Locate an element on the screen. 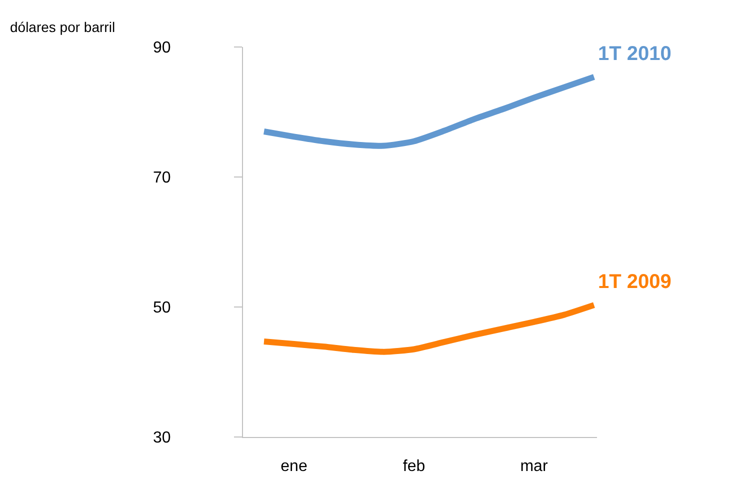 The image size is (751, 492). series-label: 1T 2009 is located at coordinates (635, 282).